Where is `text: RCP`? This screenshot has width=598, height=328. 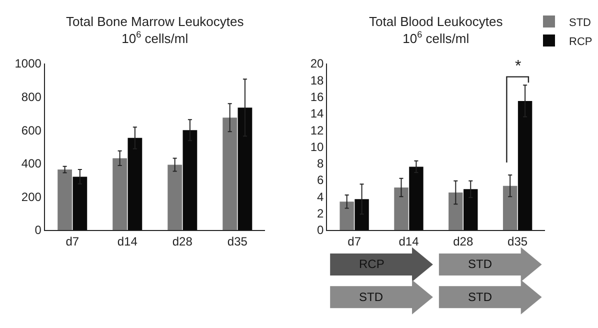 text: RCP is located at coordinates (371, 264).